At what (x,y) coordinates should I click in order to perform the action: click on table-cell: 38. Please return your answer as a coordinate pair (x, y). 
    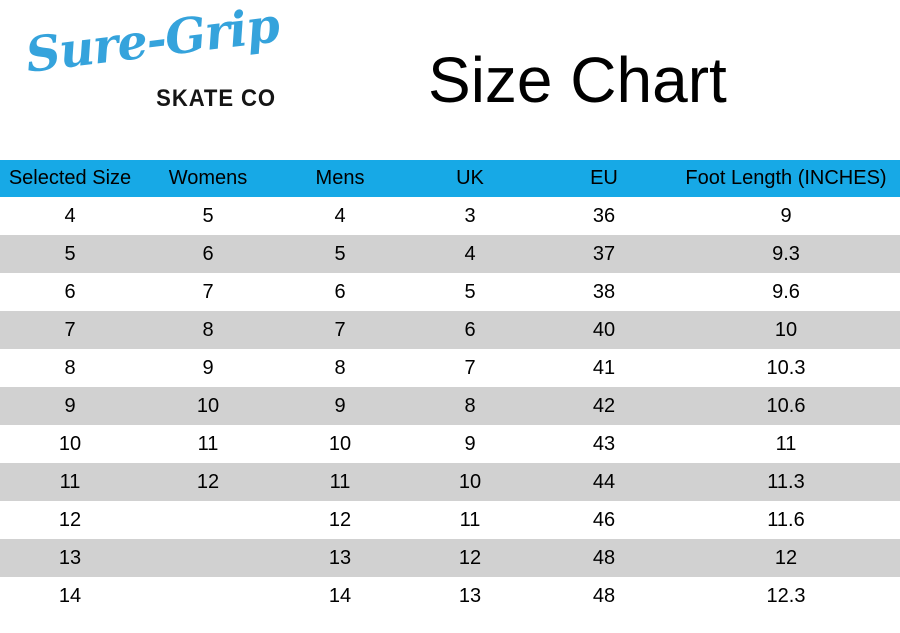
    Looking at the image, I should click on (604, 292).